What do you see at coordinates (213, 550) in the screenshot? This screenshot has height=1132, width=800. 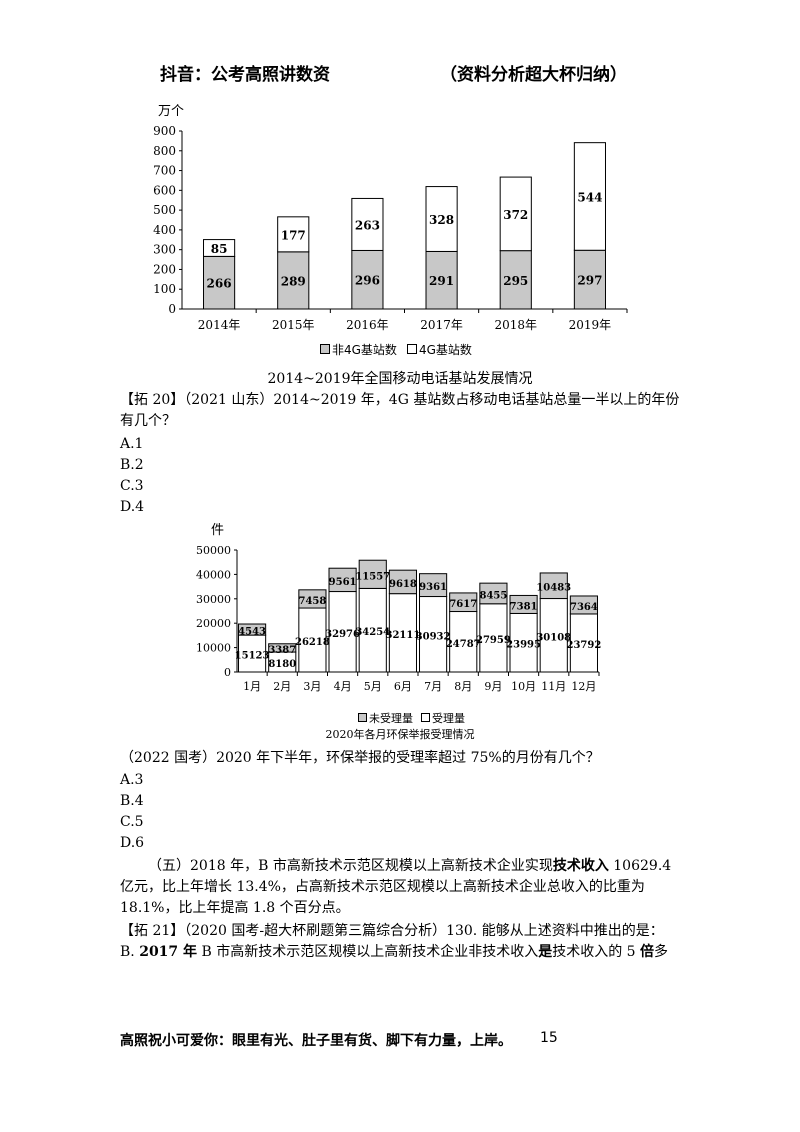 I see `y-tick-label: 50000` at bounding box center [213, 550].